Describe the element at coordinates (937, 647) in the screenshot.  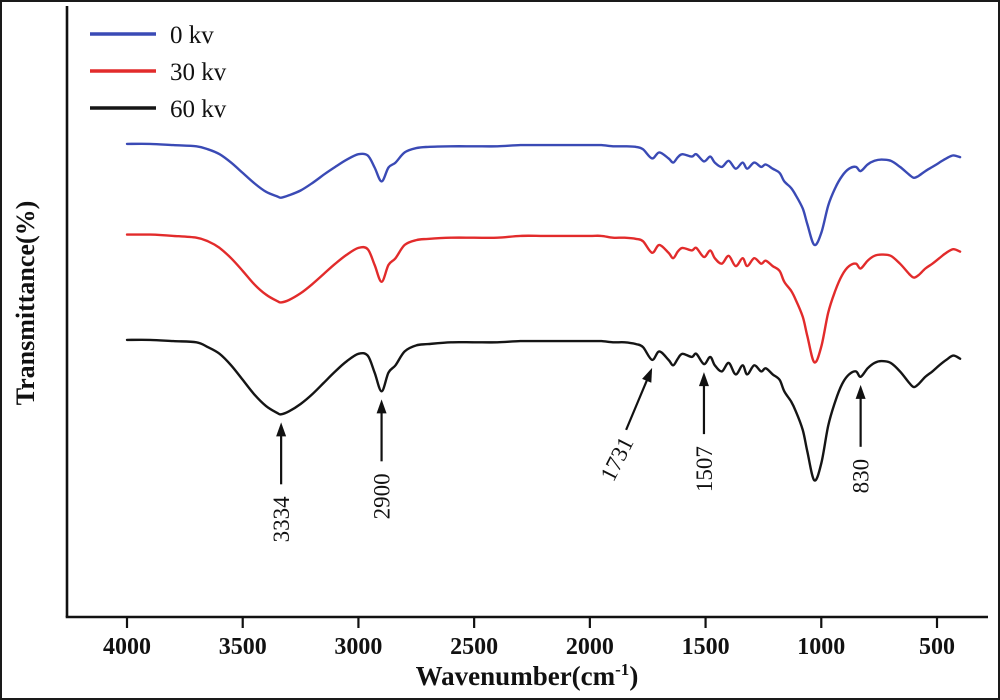
I see `x-tick-label: 500` at that location.